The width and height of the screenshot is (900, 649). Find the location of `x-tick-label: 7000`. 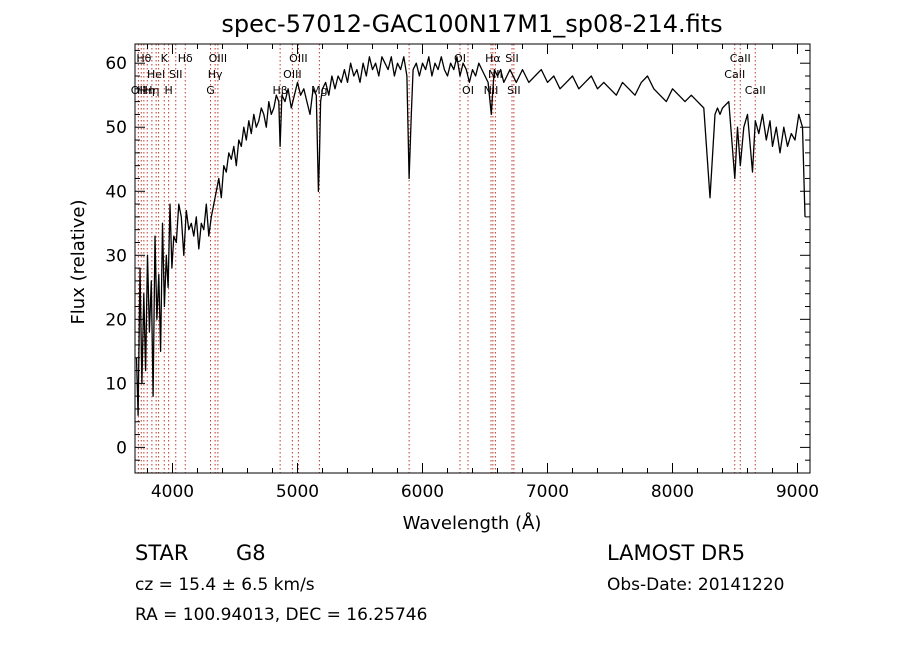

x-tick-label: 7000 is located at coordinates (547, 492).